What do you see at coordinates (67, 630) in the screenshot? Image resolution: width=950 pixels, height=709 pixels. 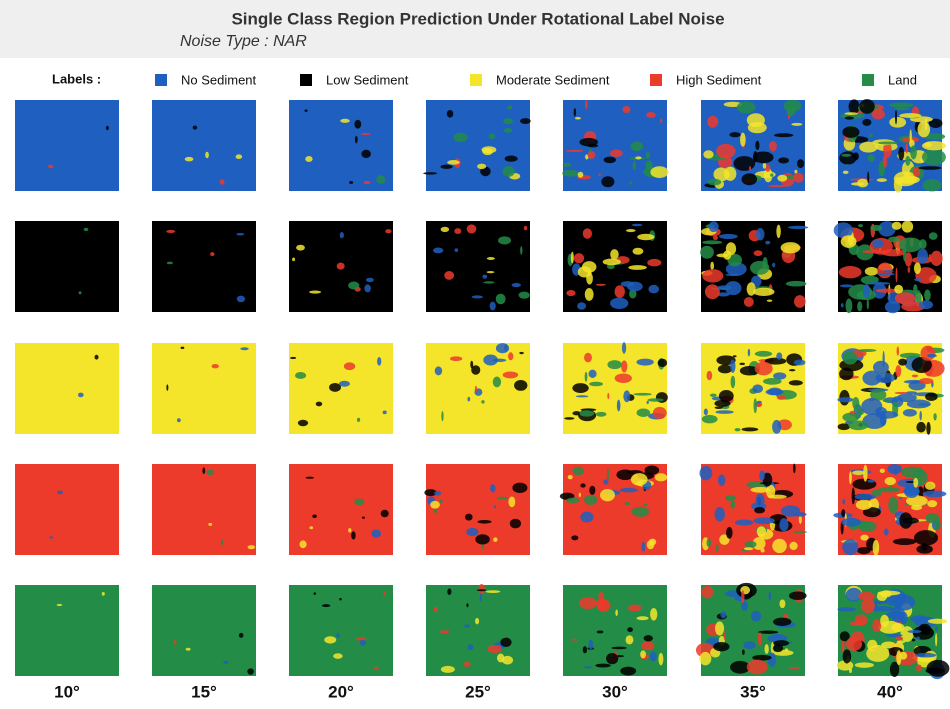 I see `tile-base` at bounding box center [67, 630].